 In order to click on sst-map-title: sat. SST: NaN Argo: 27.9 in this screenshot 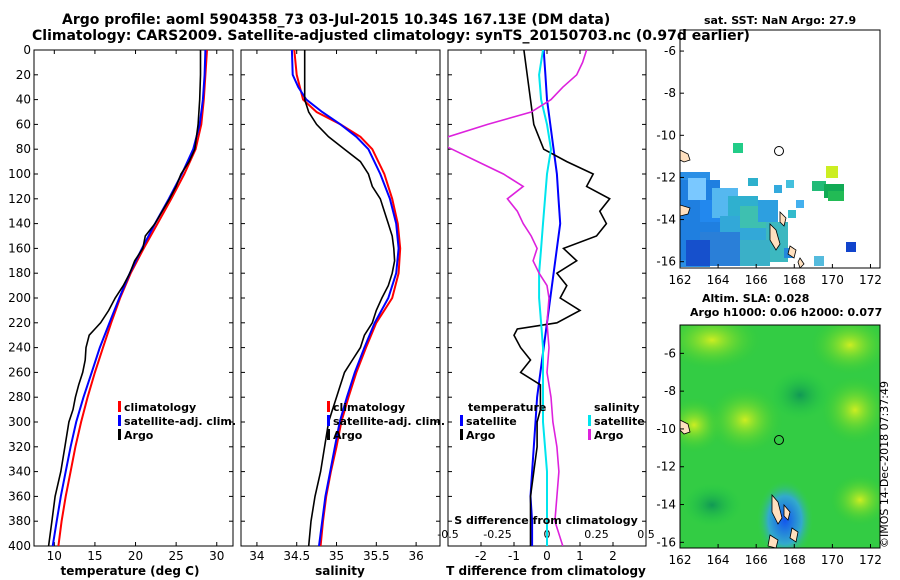, I will do `click(780, 20)`.